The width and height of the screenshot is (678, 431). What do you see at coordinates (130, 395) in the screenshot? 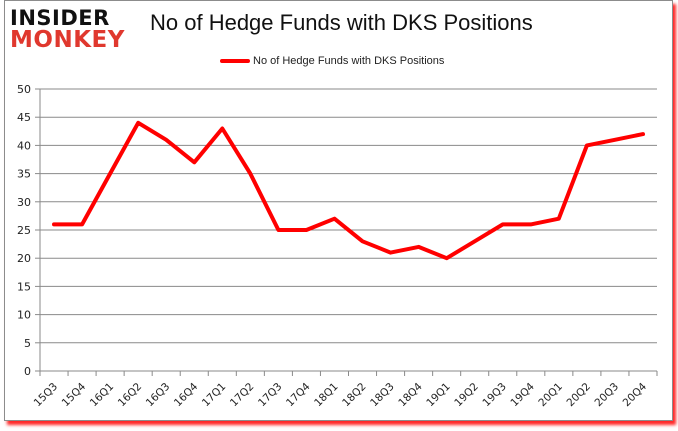
I see `x-tick-label: 16Q2` at bounding box center [130, 395].